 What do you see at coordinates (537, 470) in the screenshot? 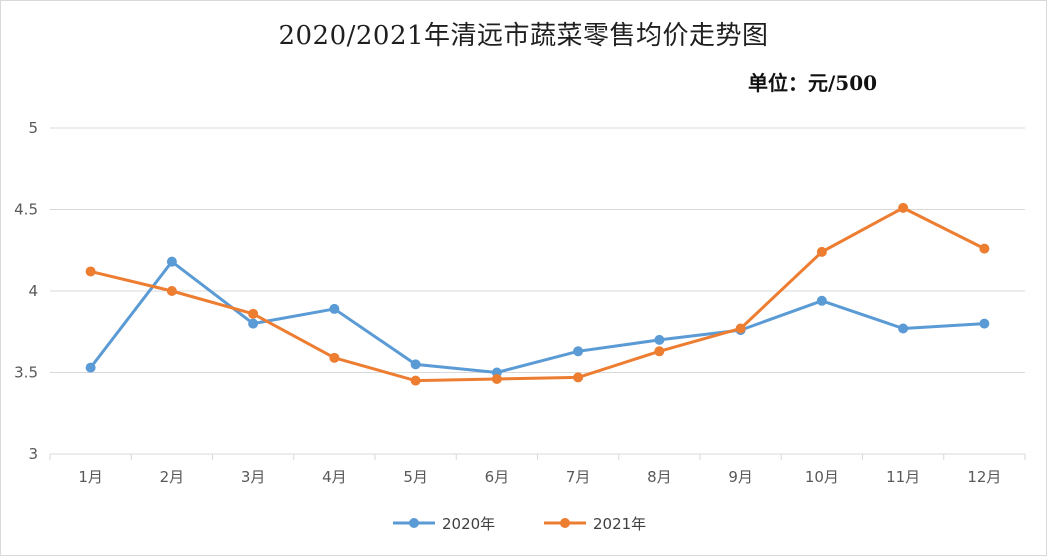
I see `x-axis-ticks: 1月 2月 3月 4月 5月 6月 7月 8月 9月 10月 11月 12月` at bounding box center [537, 470].